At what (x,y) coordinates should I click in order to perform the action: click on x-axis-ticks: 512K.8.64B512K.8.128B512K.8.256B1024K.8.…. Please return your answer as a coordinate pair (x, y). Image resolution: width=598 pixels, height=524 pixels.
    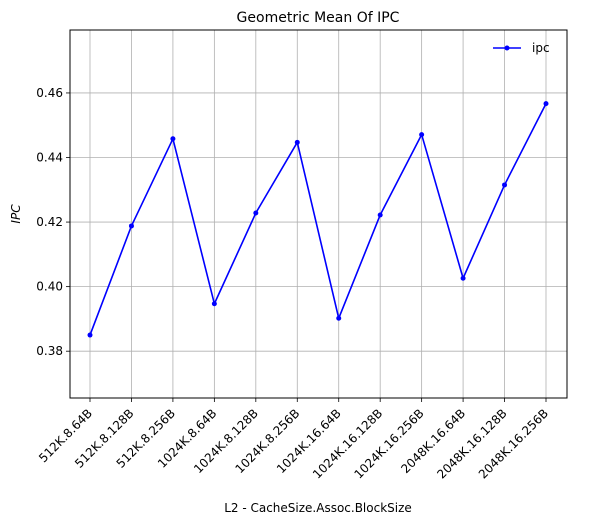
    Looking at the image, I should click on (293, 439).